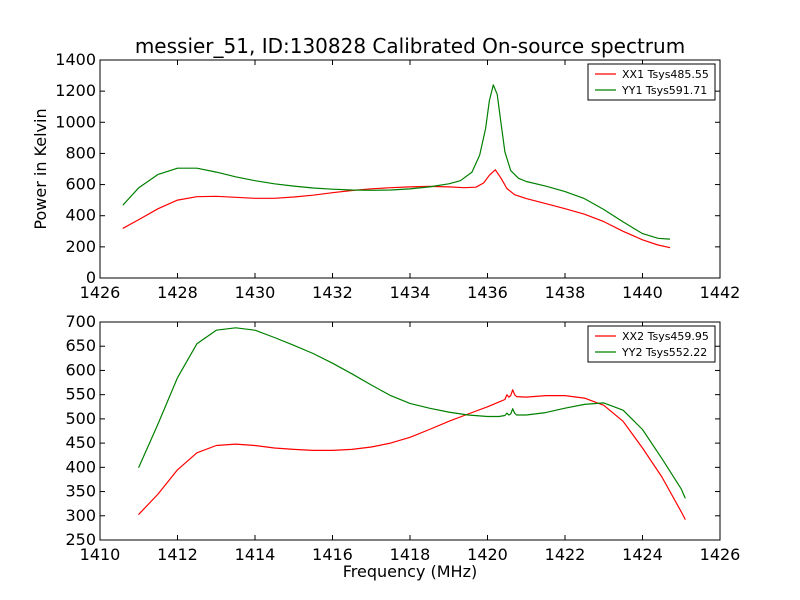 Image resolution: width=800 pixels, height=600 pixels. I want to click on y-tick-label: 300, so click(80, 515).